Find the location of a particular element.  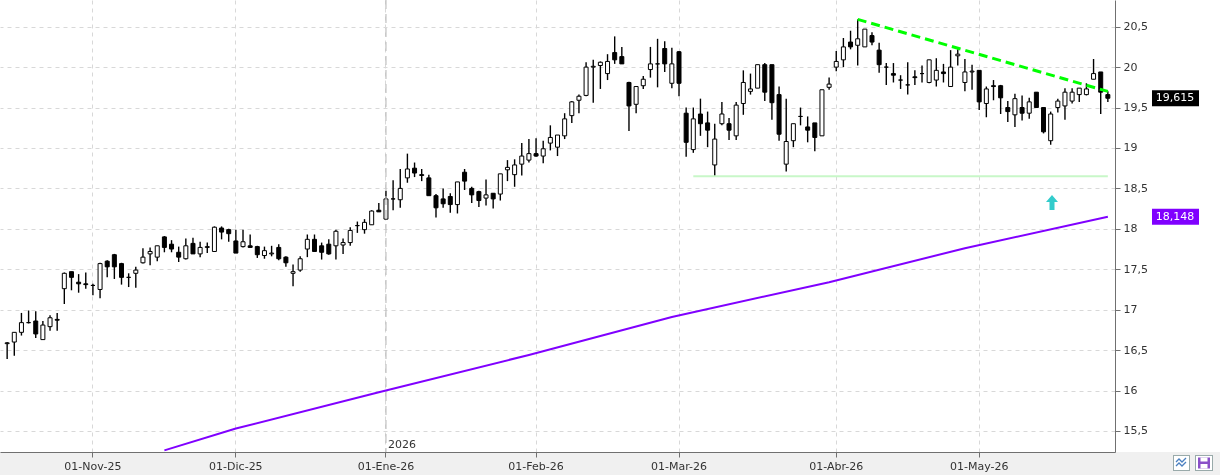

y-tick-label: 16 is located at coordinates (1130, 391).